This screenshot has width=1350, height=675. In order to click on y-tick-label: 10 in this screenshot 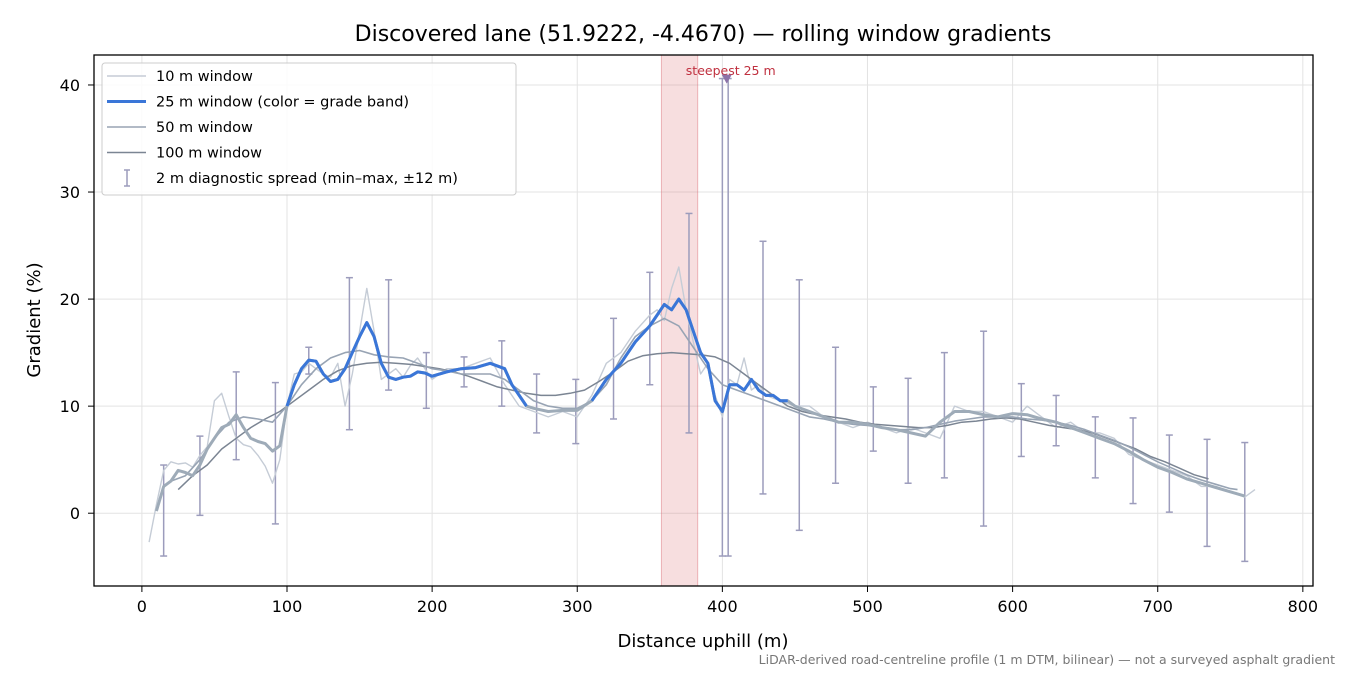, I will do `click(70, 406)`.